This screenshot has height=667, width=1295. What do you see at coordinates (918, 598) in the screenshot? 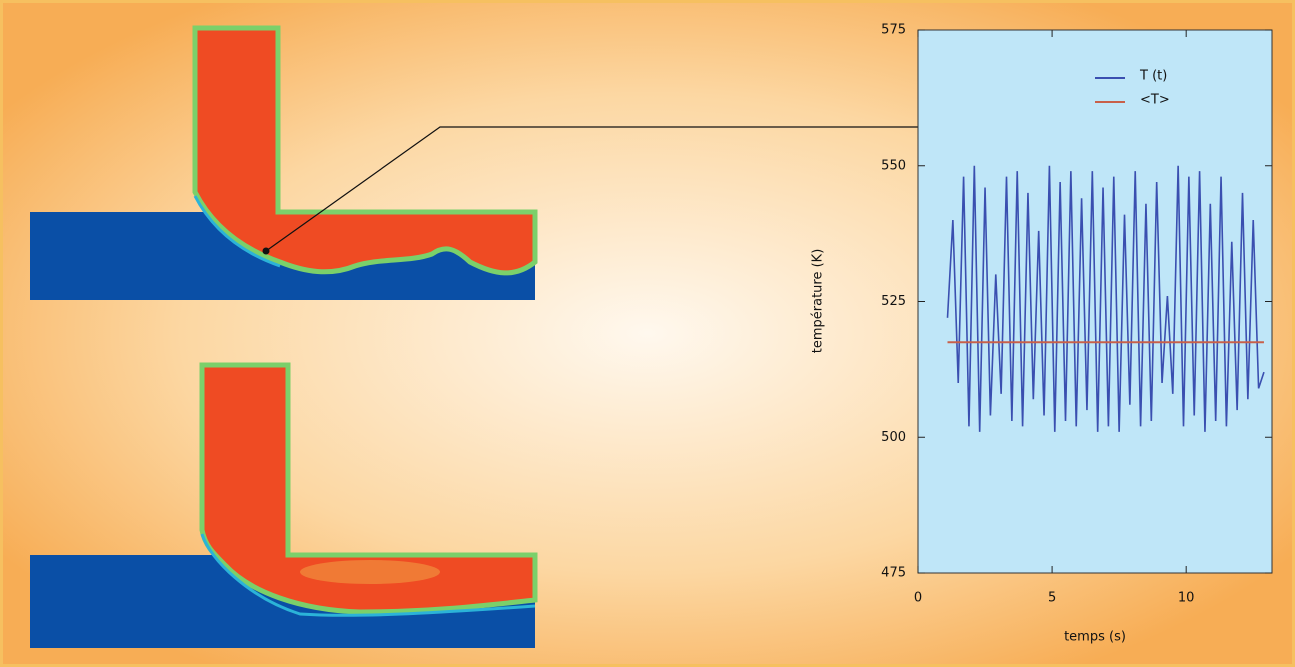
I see `x-tick-label: 0` at bounding box center [918, 598].